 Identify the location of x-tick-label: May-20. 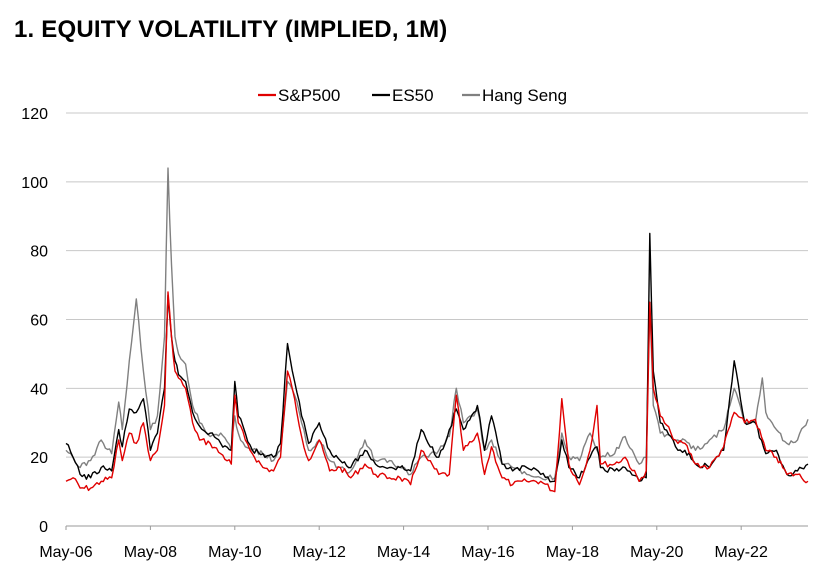
(656, 552).